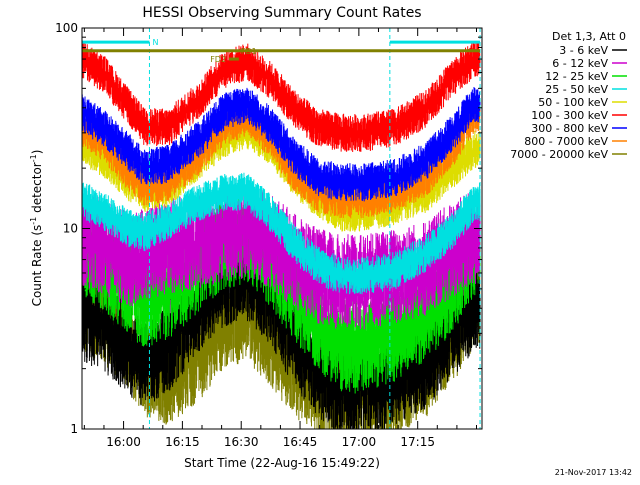  What do you see at coordinates (573, 102) in the screenshot?
I see `legend-entry-label: 50 - 100 keV` at bounding box center [573, 102].